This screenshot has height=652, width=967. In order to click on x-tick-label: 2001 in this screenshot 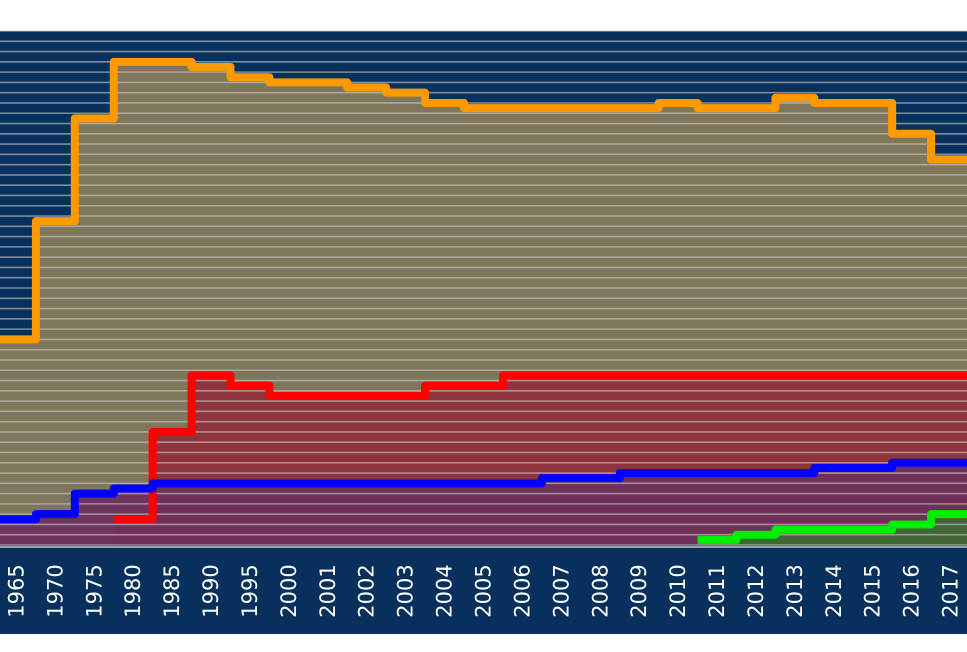, I will do `click(328, 590)`.